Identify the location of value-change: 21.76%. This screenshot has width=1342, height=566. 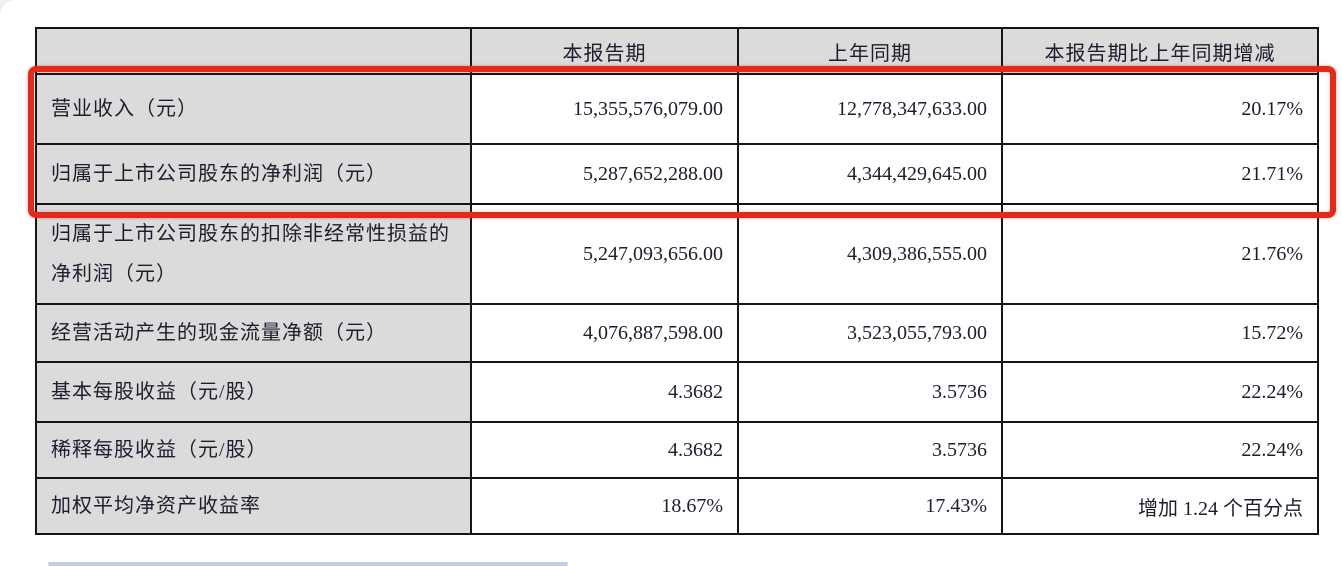
(1160, 254).